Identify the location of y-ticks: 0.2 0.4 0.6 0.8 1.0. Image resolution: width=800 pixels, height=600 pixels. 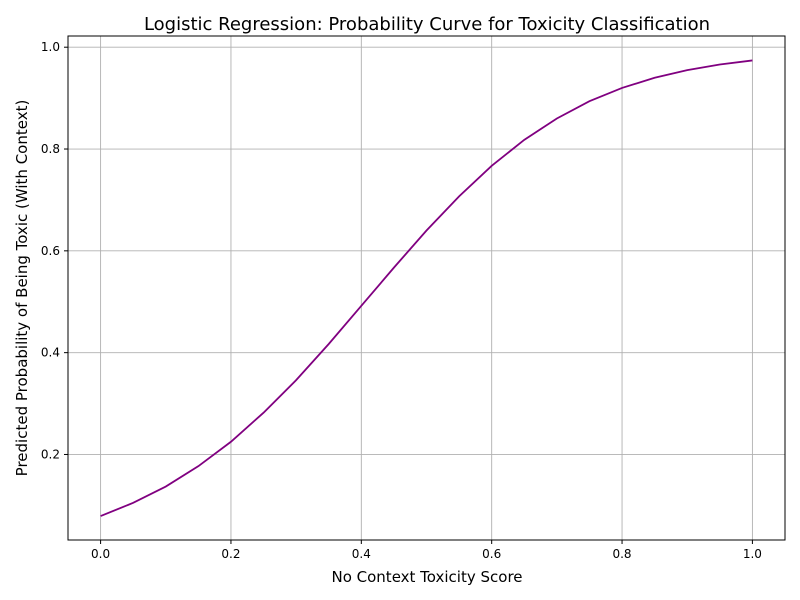
(54, 250).